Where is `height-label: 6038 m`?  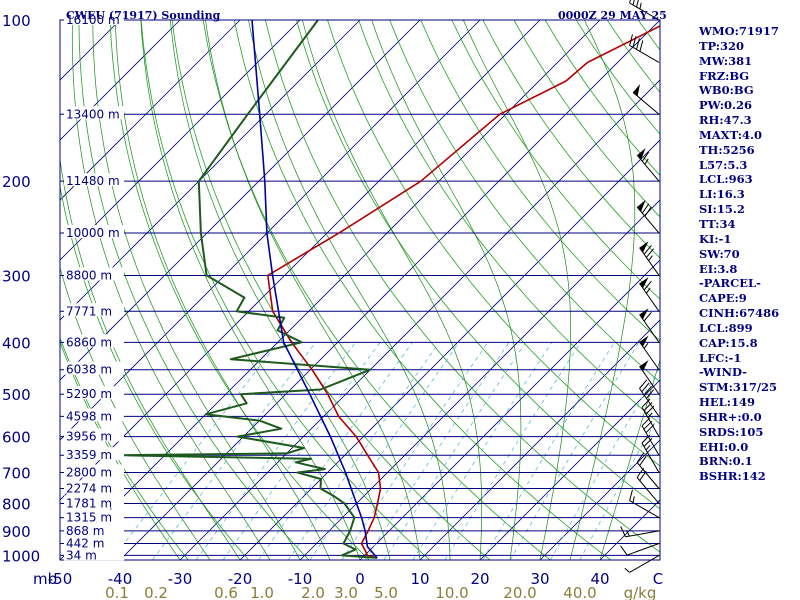 height-label: 6038 m is located at coordinates (89, 370).